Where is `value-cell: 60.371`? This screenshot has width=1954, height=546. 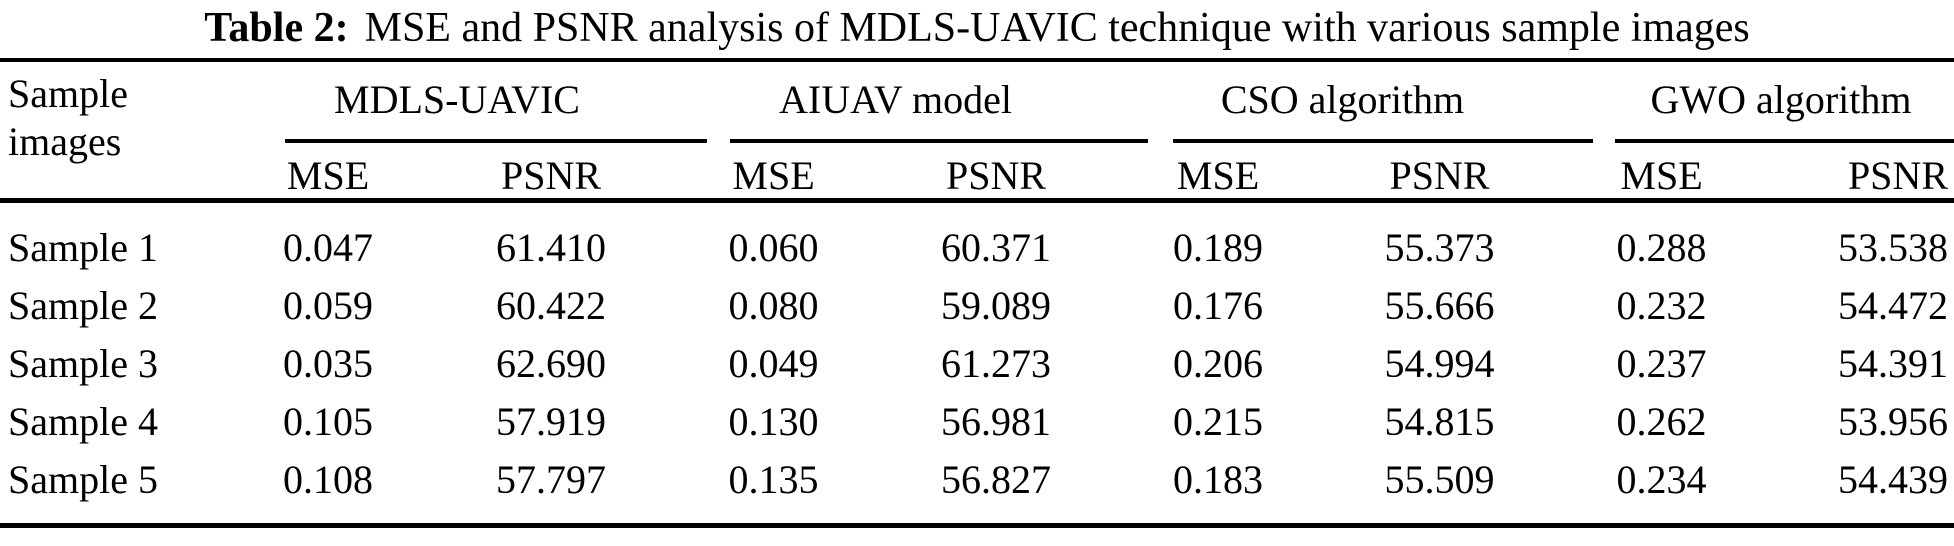
value-cell: 60.371 is located at coordinates (996, 247).